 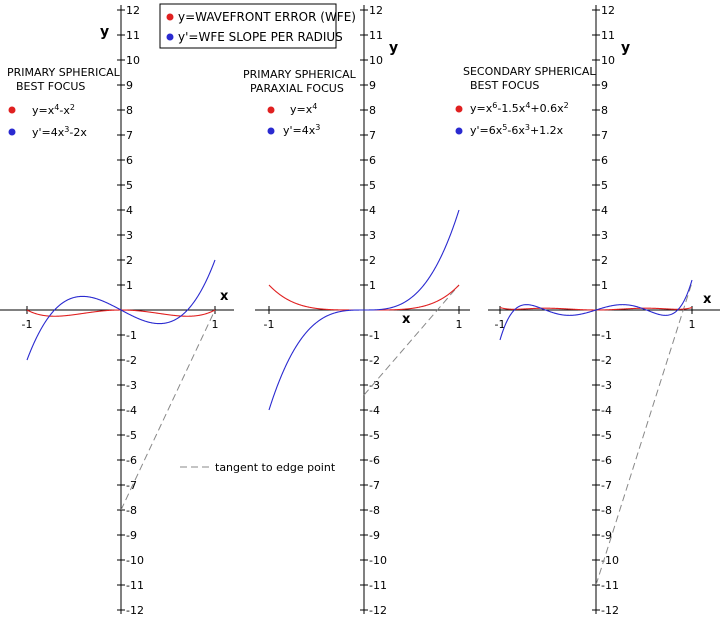 I want to click on x-axis-label: x, so click(x=224, y=296).